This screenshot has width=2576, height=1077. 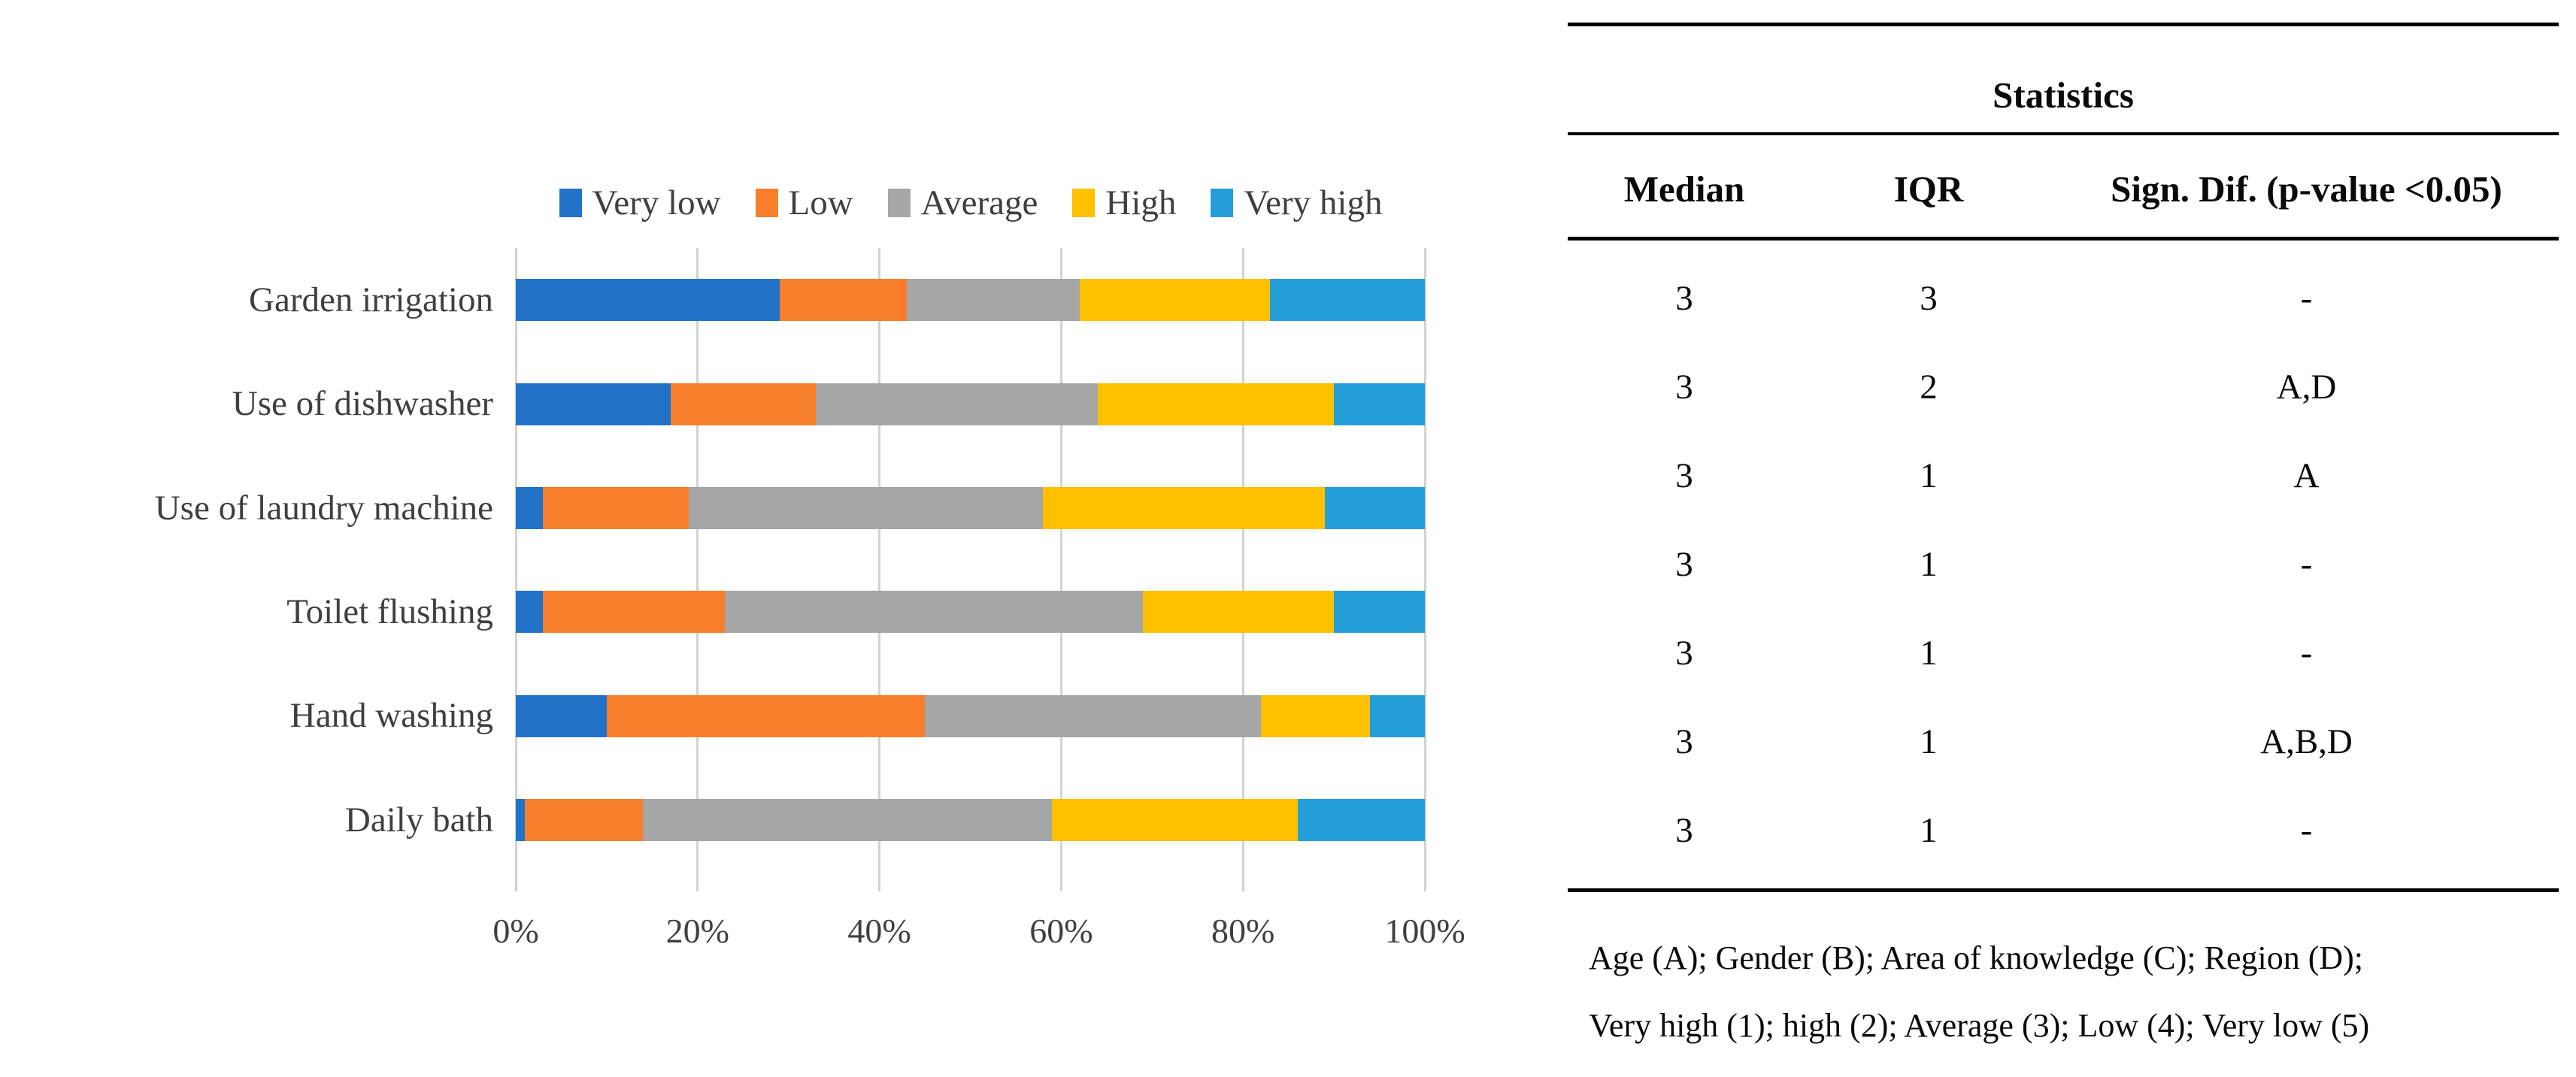 I want to click on bar-row-use-of-dishwasher, so click(x=970, y=404).